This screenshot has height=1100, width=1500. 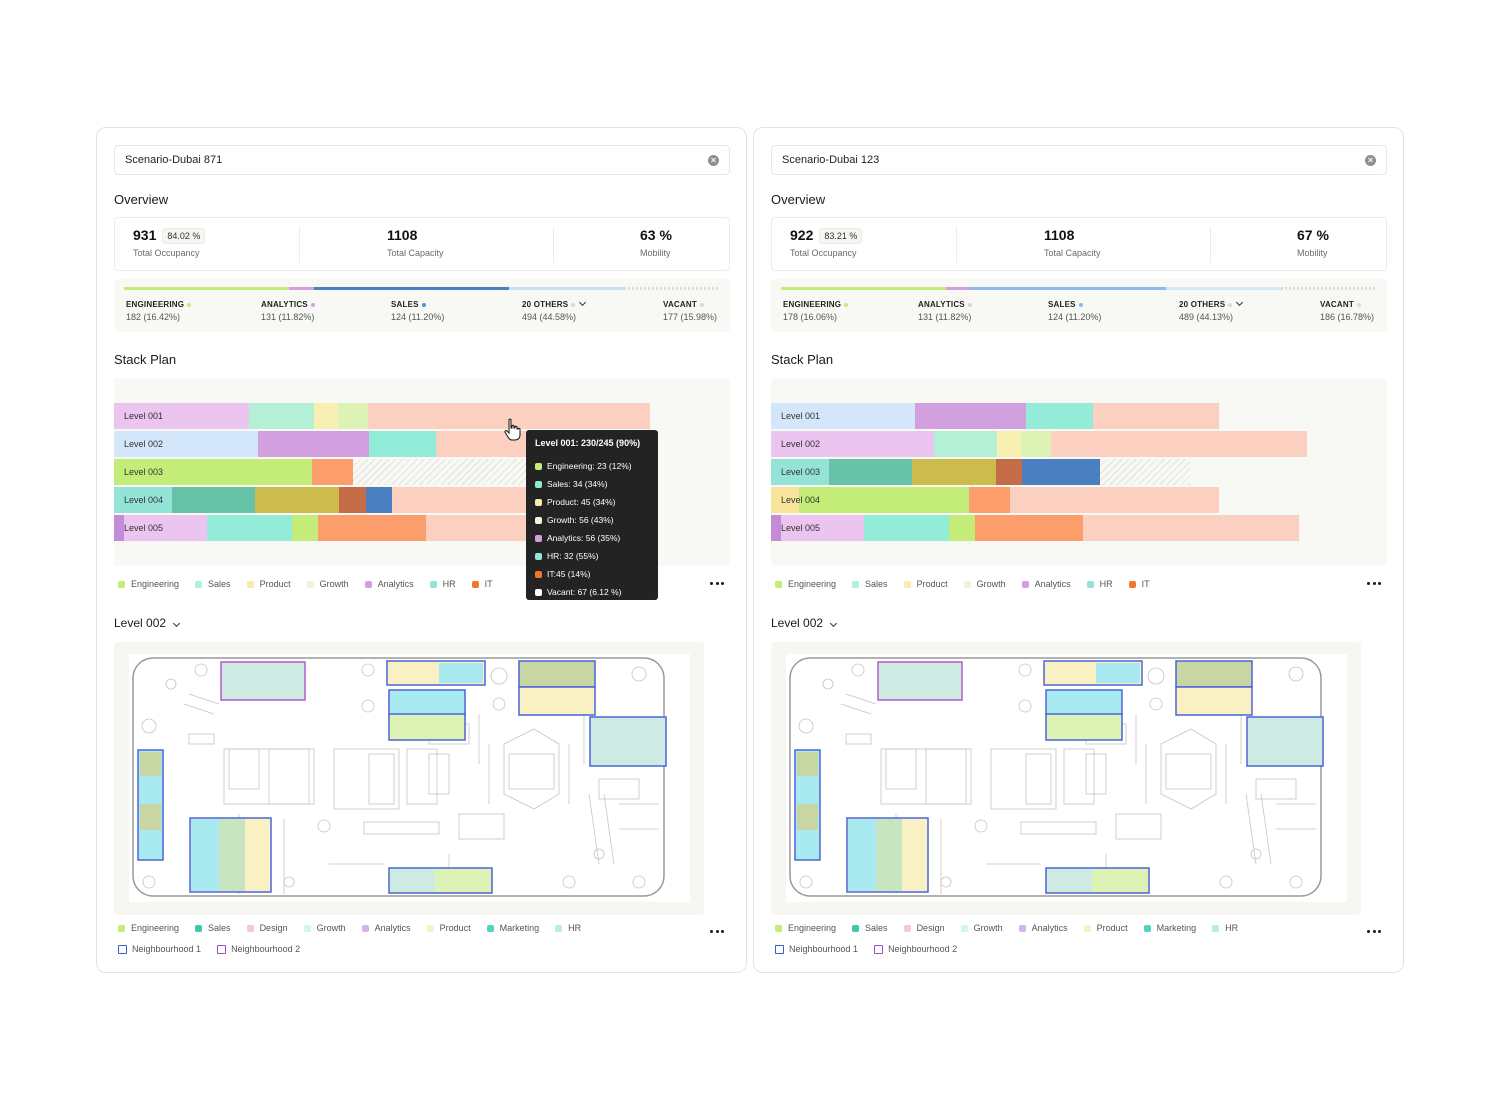 What do you see at coordinates (449, 584) in the screenshot?
I see `legend-label: HR` at bounding box center [449, 584].